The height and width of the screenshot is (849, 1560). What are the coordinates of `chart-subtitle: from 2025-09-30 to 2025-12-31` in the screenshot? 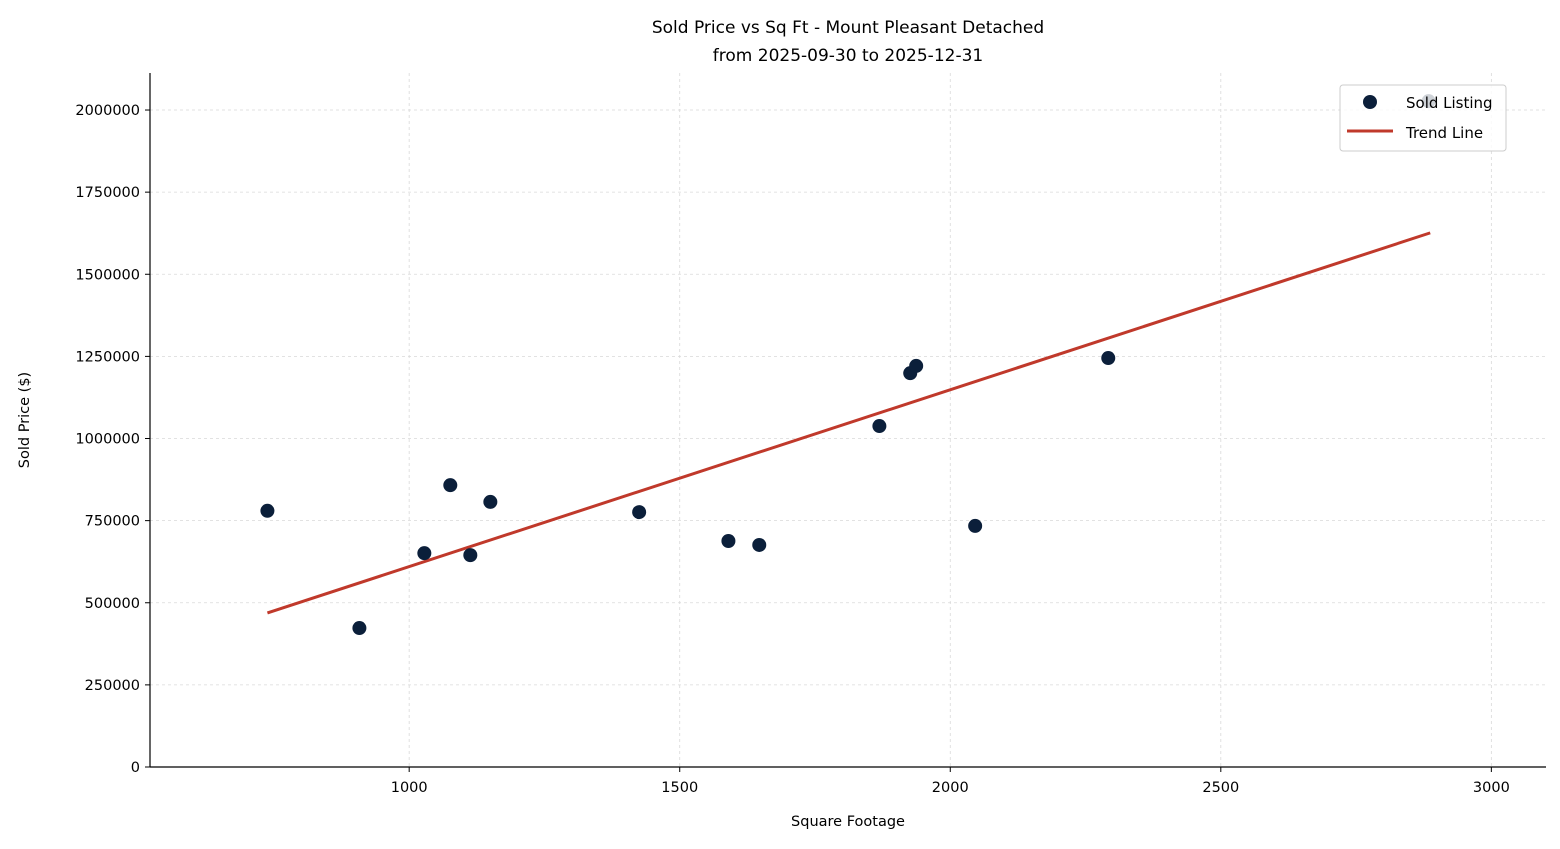 It's located at (848, 56).